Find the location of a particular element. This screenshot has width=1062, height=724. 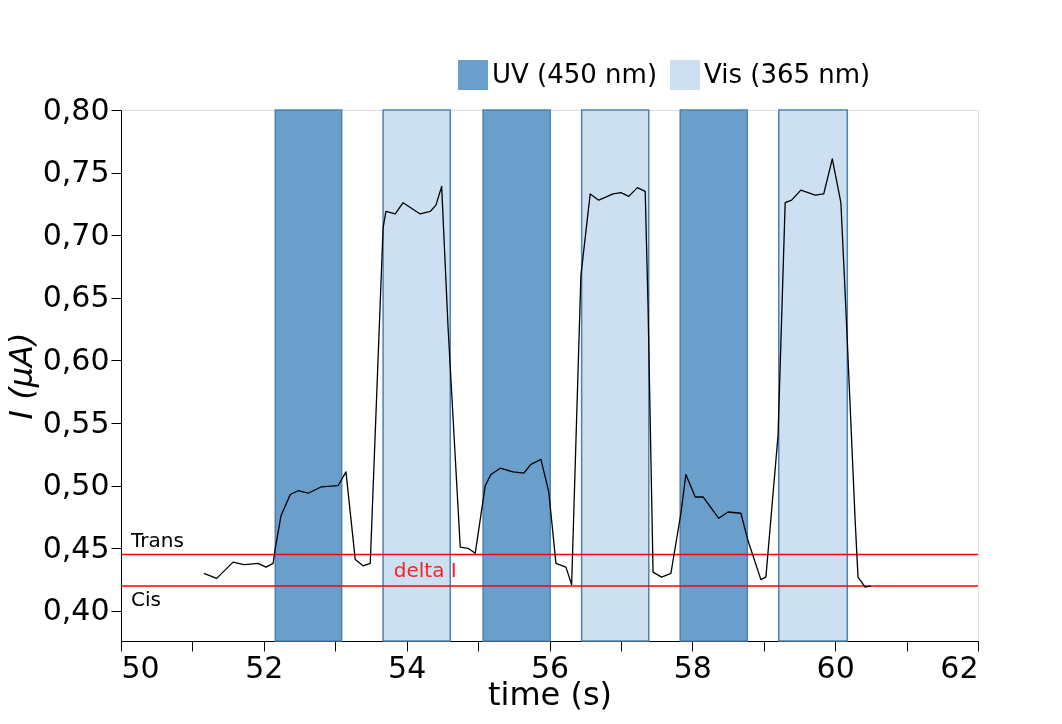

x-tick-label: 50 is located at coordinates (140, 667).